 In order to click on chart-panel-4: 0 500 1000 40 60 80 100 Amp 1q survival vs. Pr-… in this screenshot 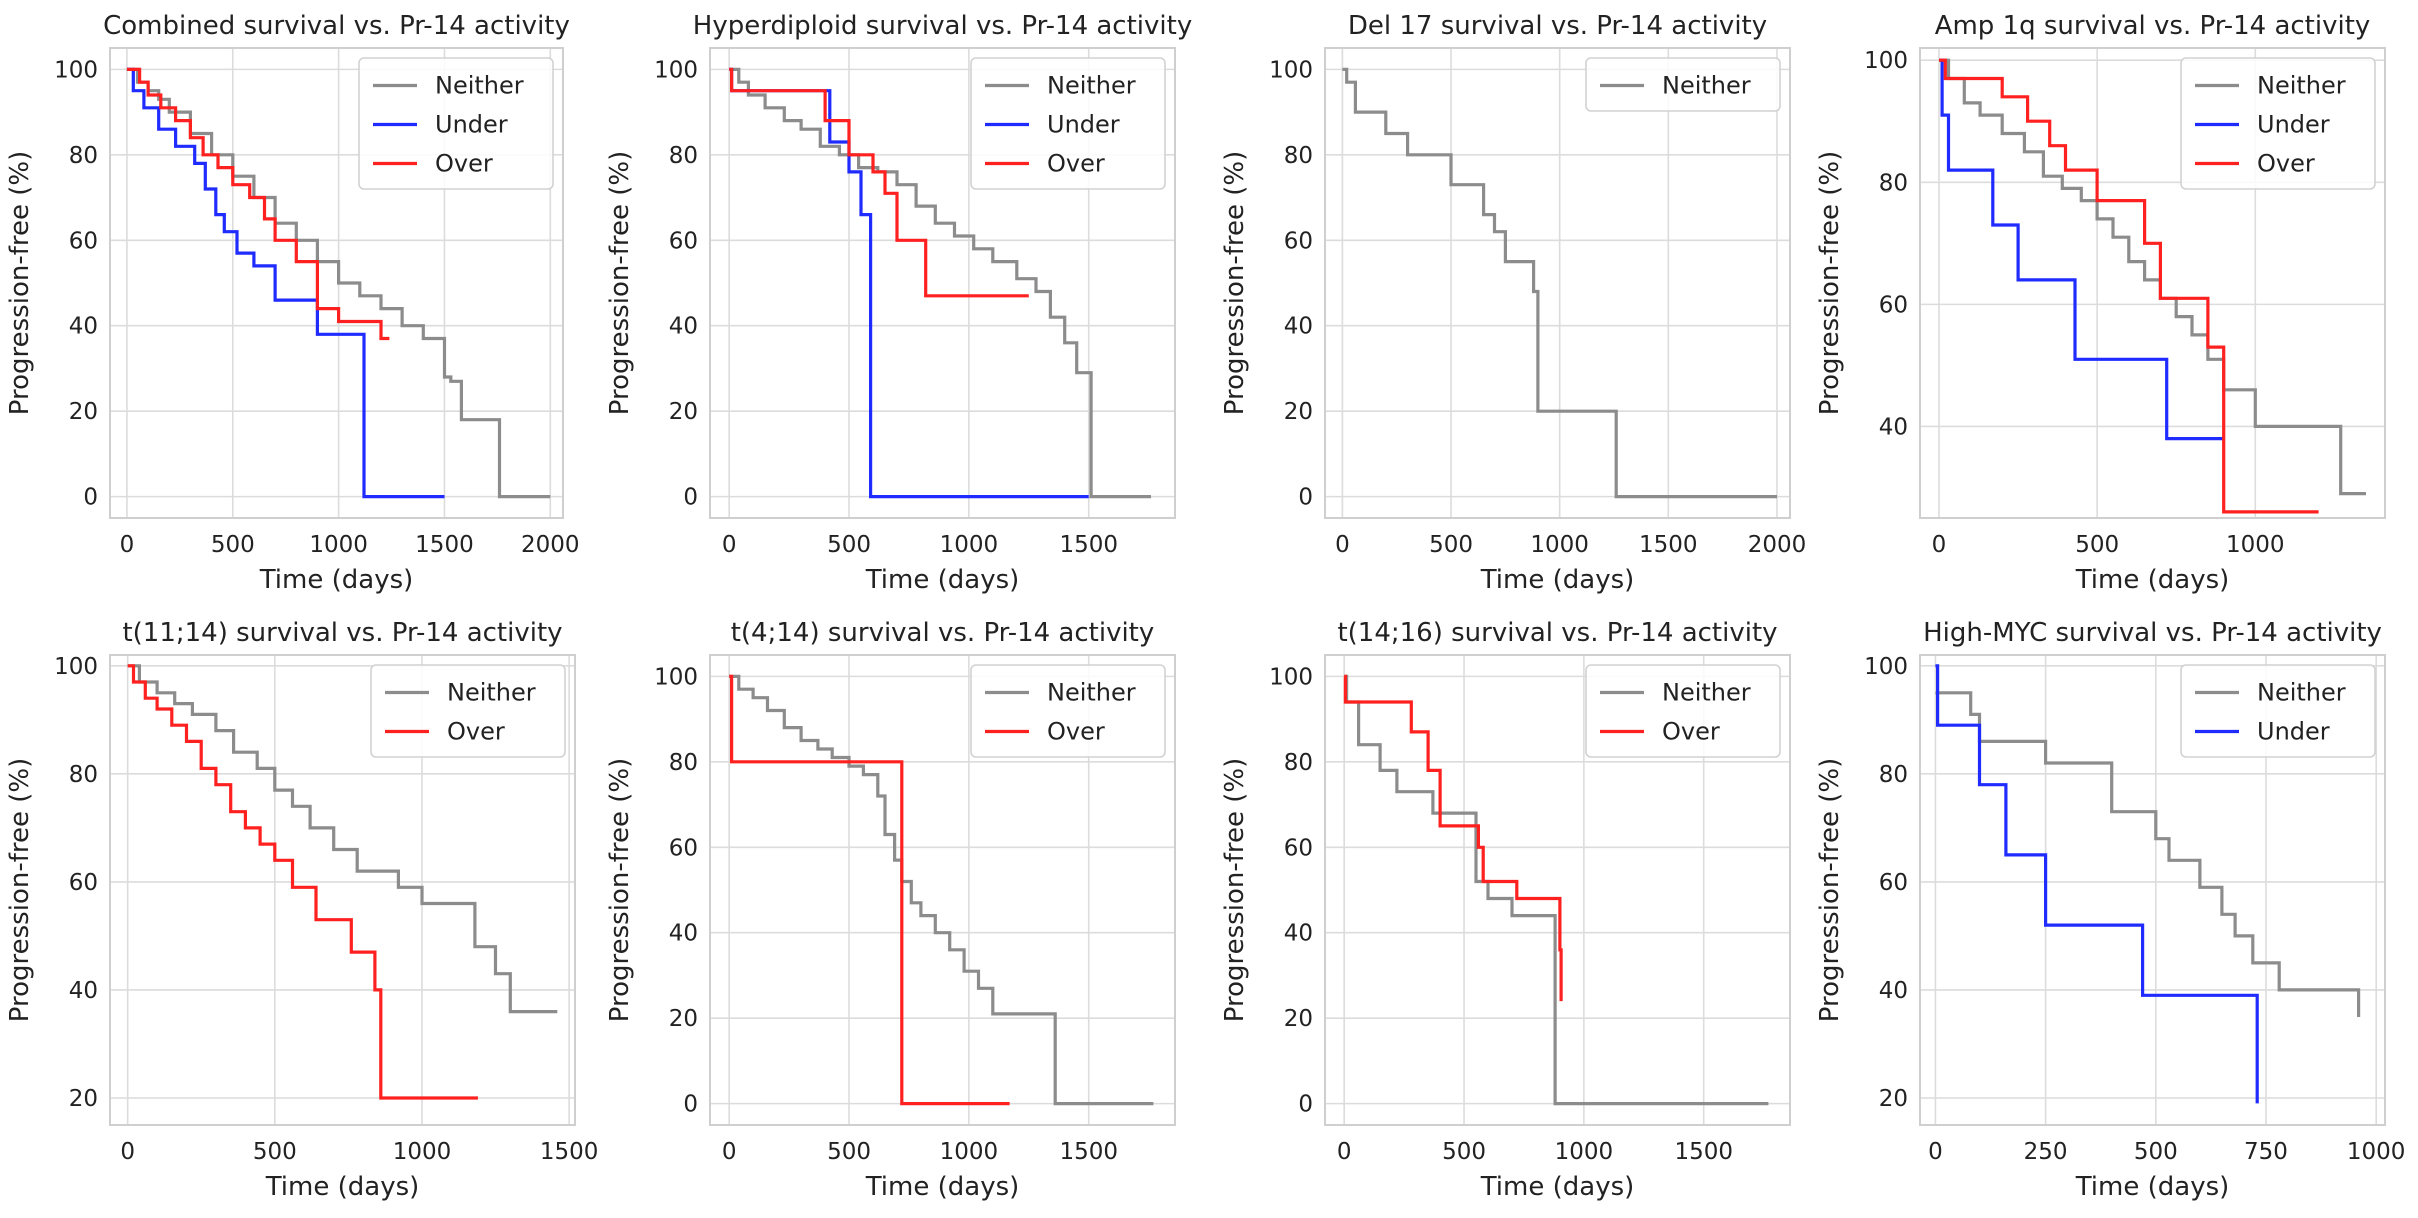, I will do `click(2100, 303)`.